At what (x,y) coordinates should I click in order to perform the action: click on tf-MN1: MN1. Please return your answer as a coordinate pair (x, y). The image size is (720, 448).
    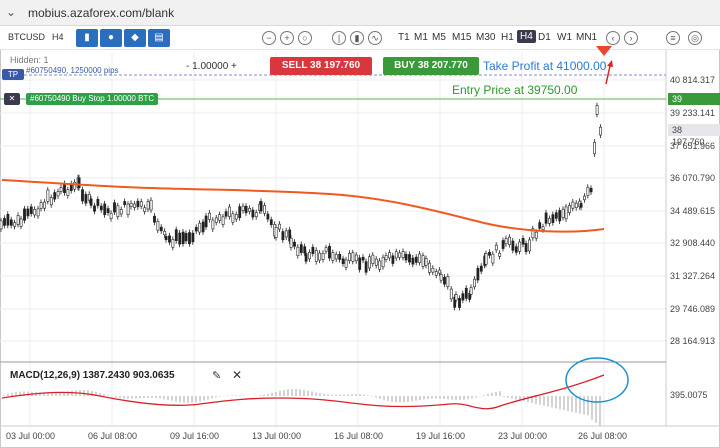
    Looking at the image, I should click on (587, 37).